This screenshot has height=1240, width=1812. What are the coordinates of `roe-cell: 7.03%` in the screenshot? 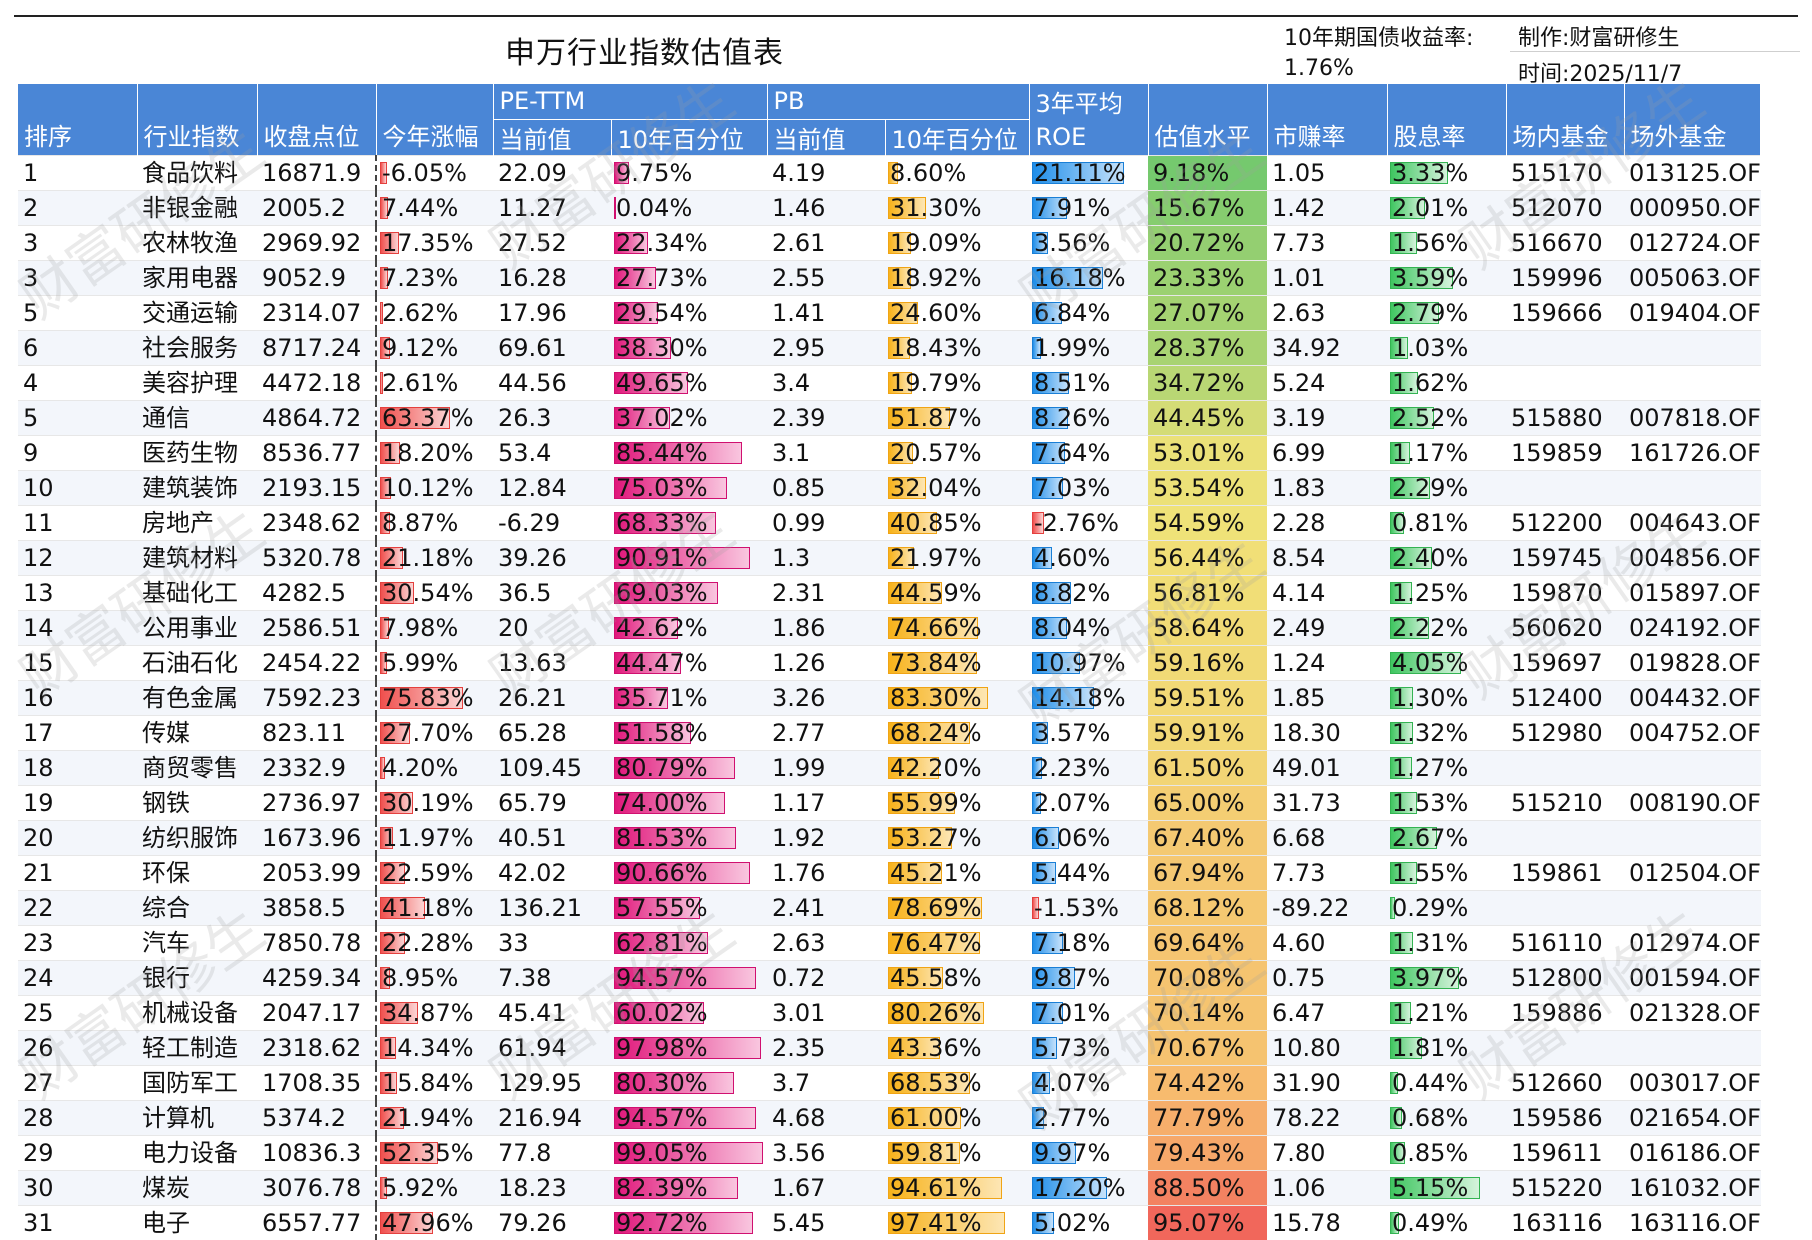 It's located at (1088, 487).